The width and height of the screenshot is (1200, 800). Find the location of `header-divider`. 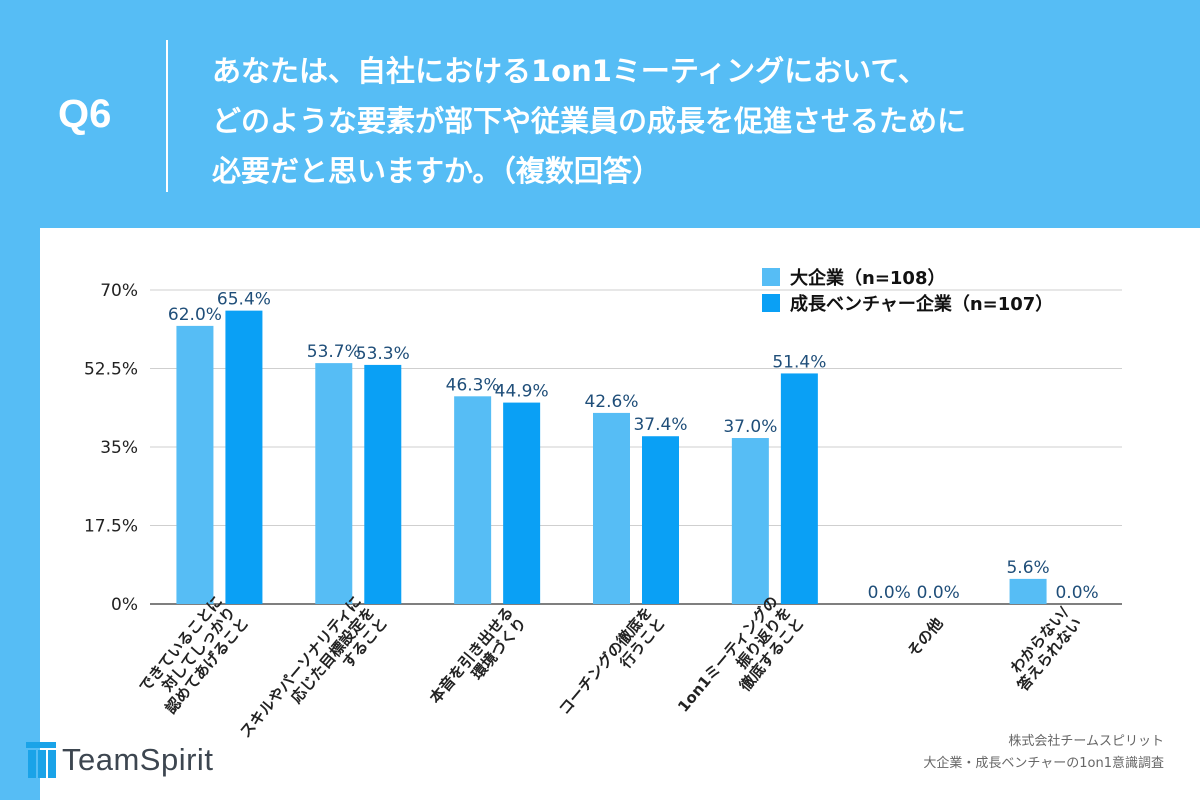

header-divider is located at coordinates (167, 116).